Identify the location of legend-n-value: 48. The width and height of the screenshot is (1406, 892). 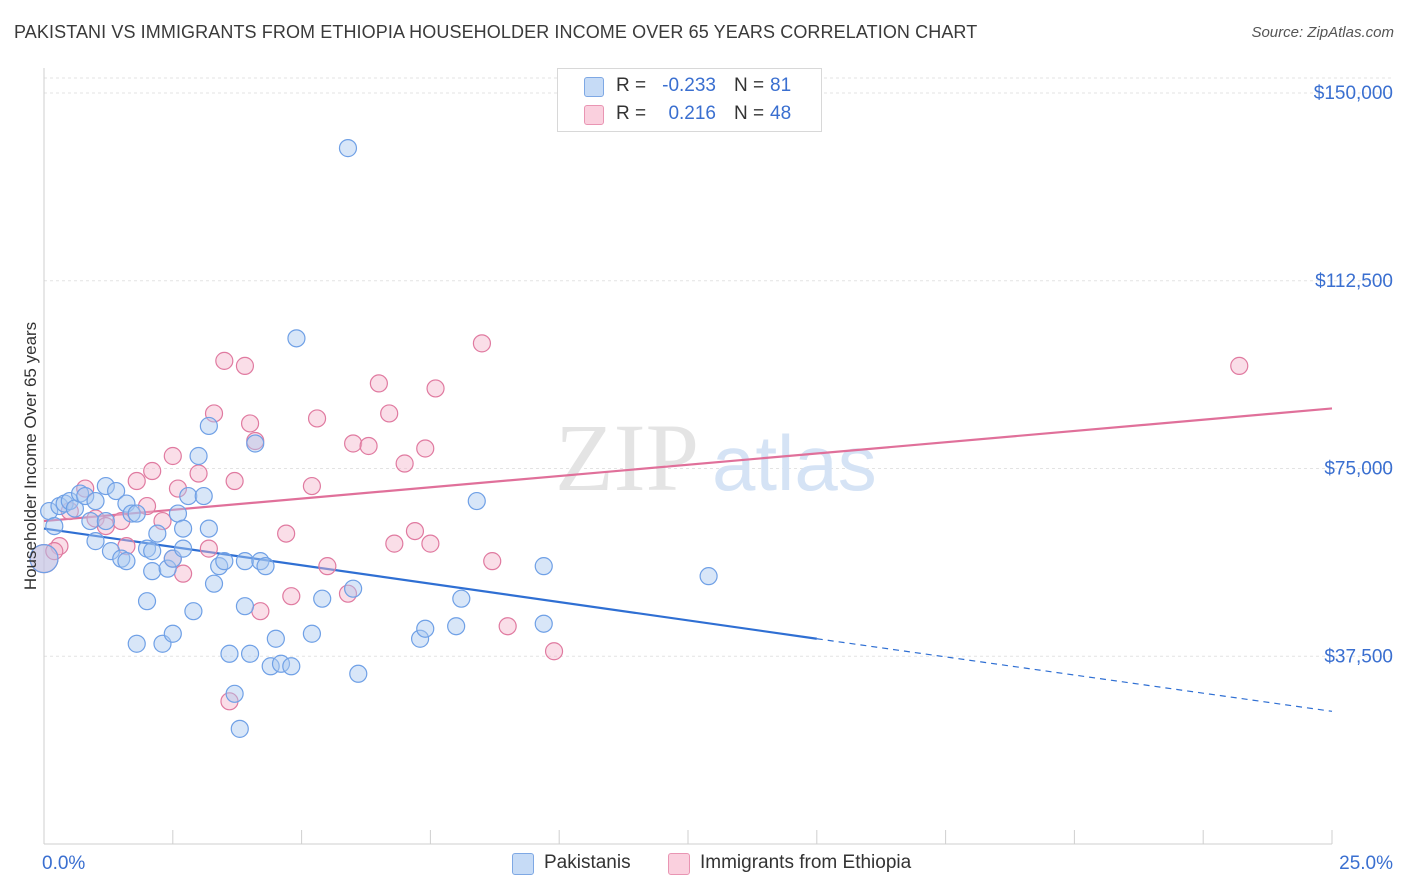
(781, 113).